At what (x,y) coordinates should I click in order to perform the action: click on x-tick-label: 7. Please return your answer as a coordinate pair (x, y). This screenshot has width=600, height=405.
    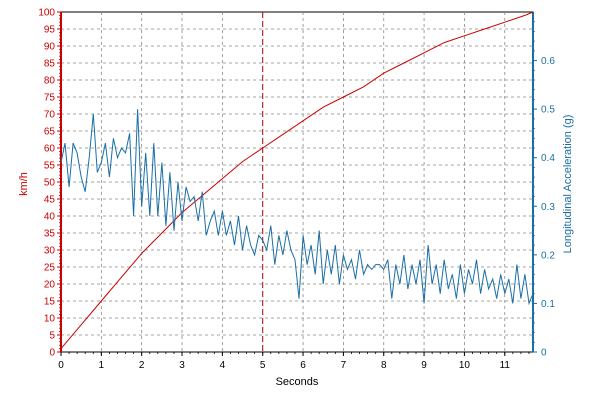
    Looking at the image, I should click on (344, 365).